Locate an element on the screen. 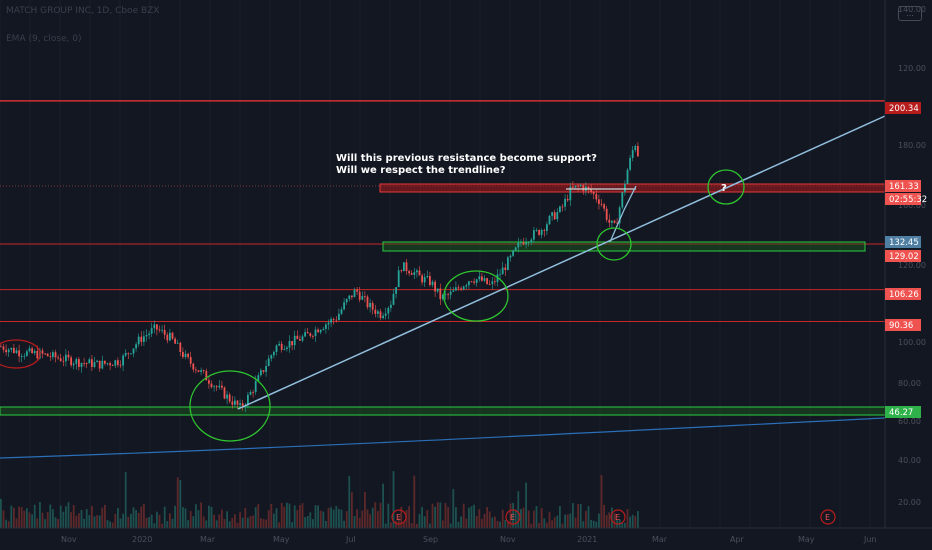 The width and height of the screenshot is (932, 550). price-tick-label: 160.00 is located at coordinates (912, 205).